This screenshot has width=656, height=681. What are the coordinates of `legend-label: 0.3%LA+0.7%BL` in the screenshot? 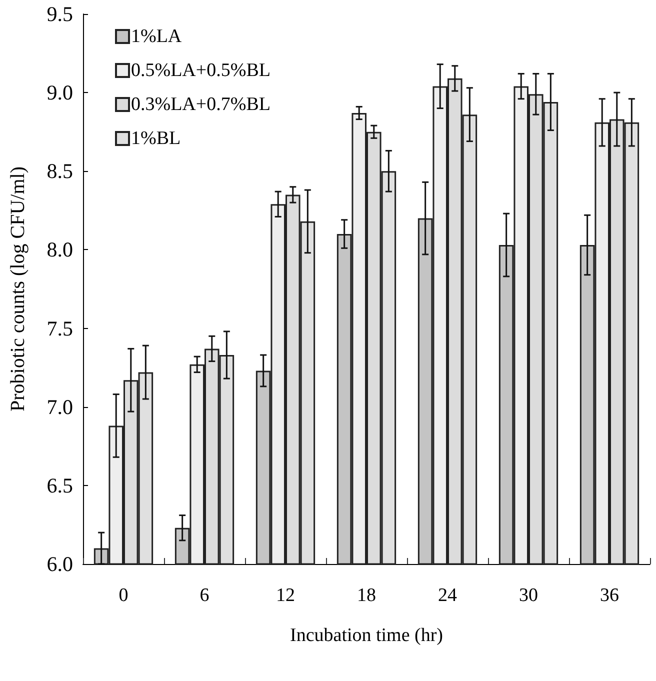 It's located at (200, 104).